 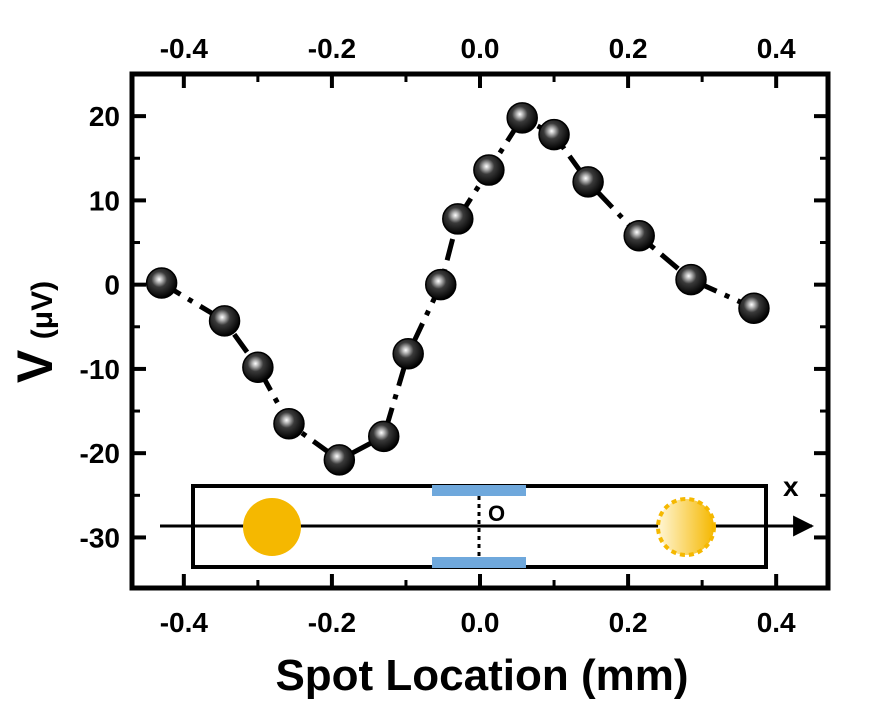 What do you see at coordinates (628, 48) in the screenshot?
I see `x-tick-label-top: 0.2` at bounding box center [628, 48].